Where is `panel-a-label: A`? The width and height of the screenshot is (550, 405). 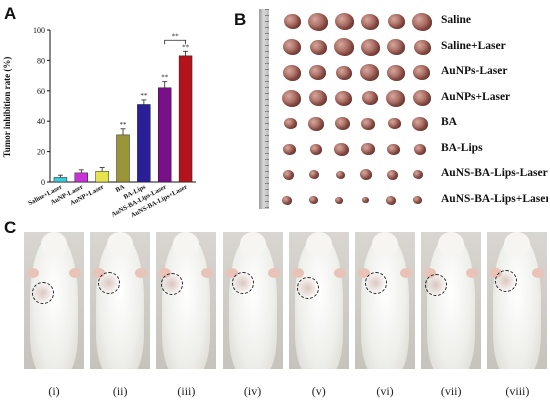 panel-a-label: A is located at coordinates (10, 13).